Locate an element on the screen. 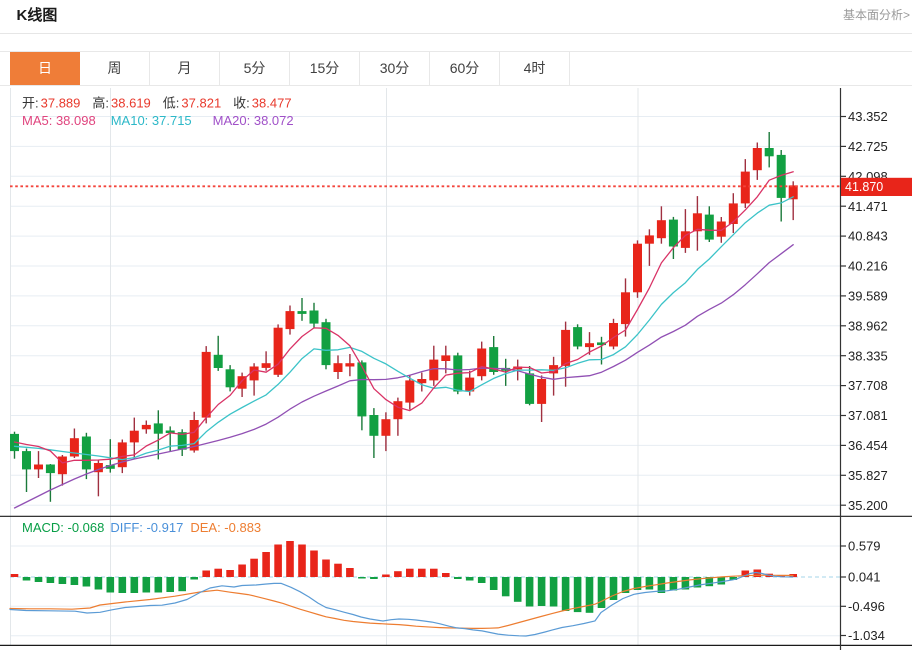 The image size is (912, 650). svg-text: -1.034 is located at coordinates (866, 635).